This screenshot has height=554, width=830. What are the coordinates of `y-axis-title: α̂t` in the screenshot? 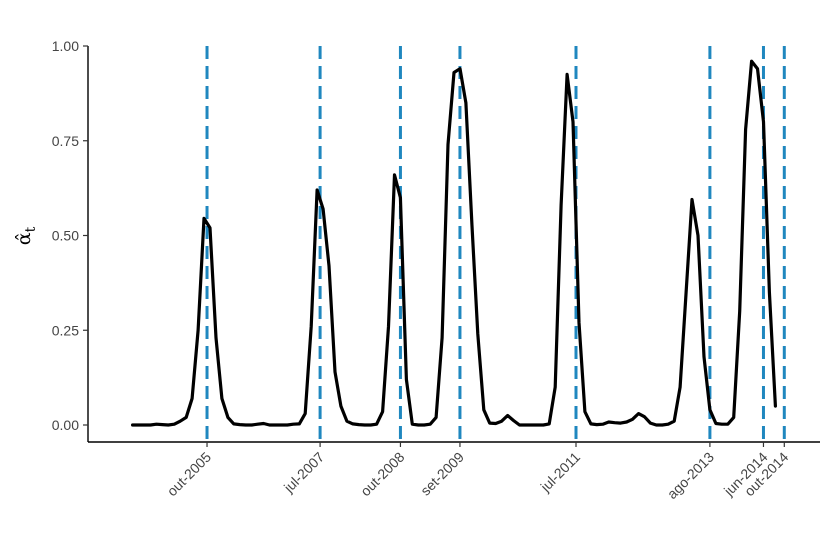 It's located at (26, 235).